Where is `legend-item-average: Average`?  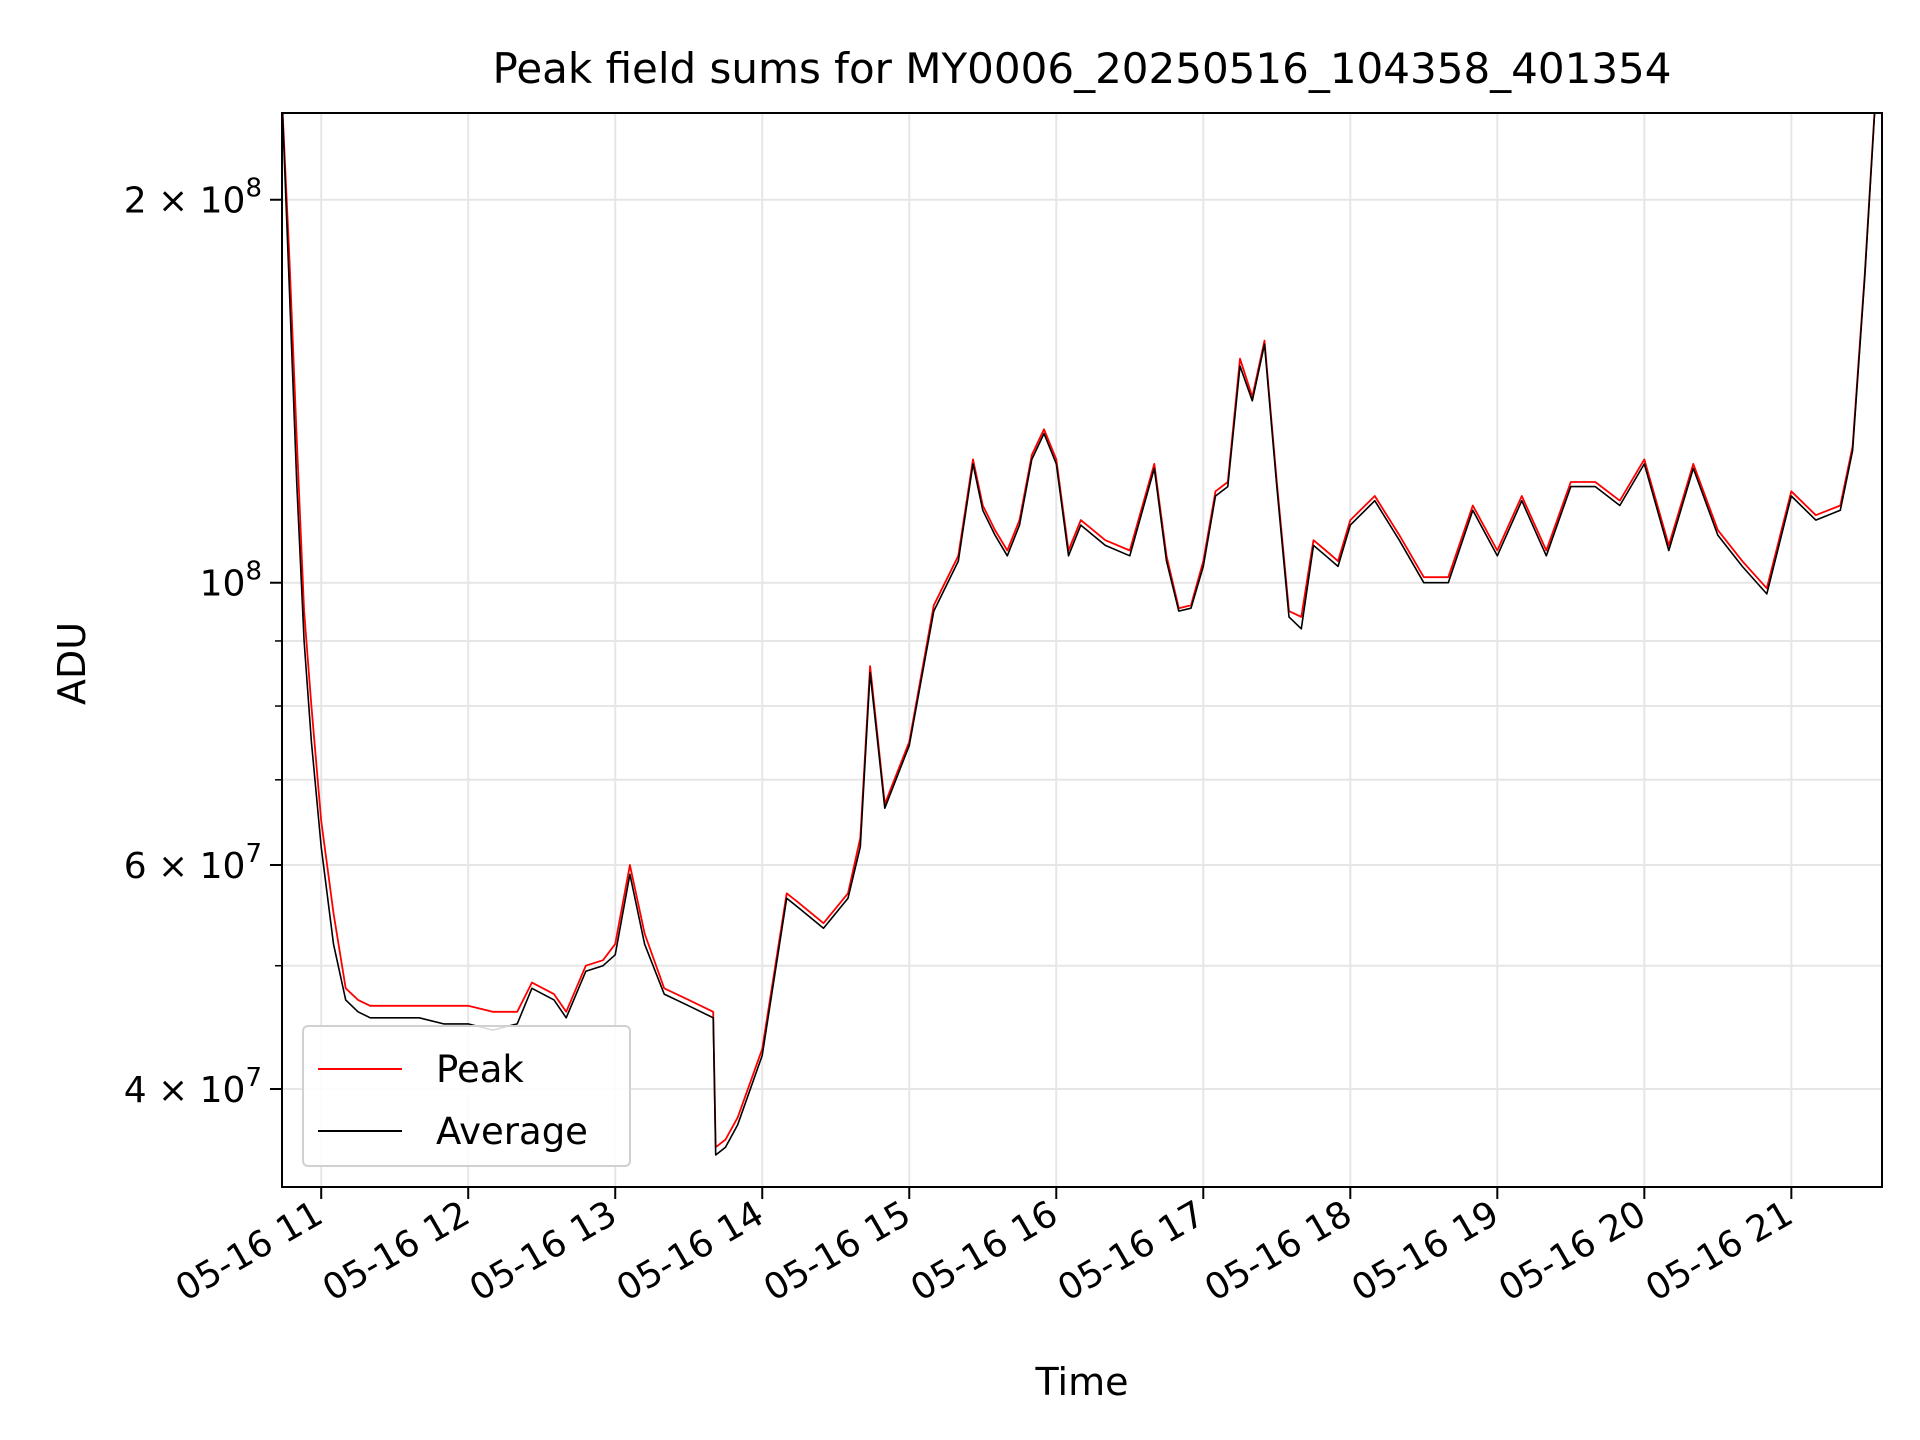
legend-item-average: Average is located at coordinates (453, 1131).